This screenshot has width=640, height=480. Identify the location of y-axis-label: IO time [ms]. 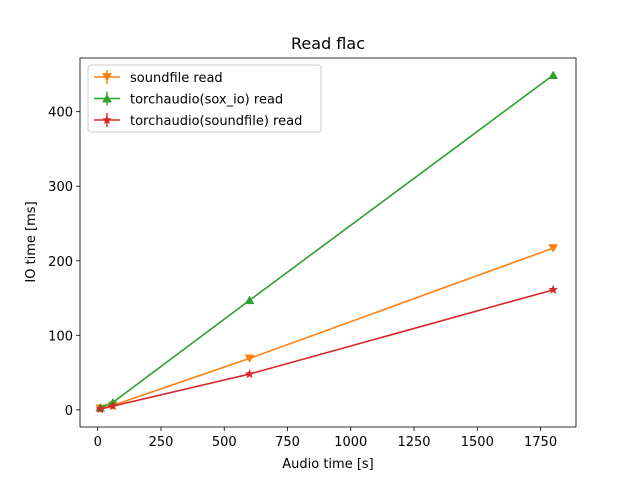
(31, 241).